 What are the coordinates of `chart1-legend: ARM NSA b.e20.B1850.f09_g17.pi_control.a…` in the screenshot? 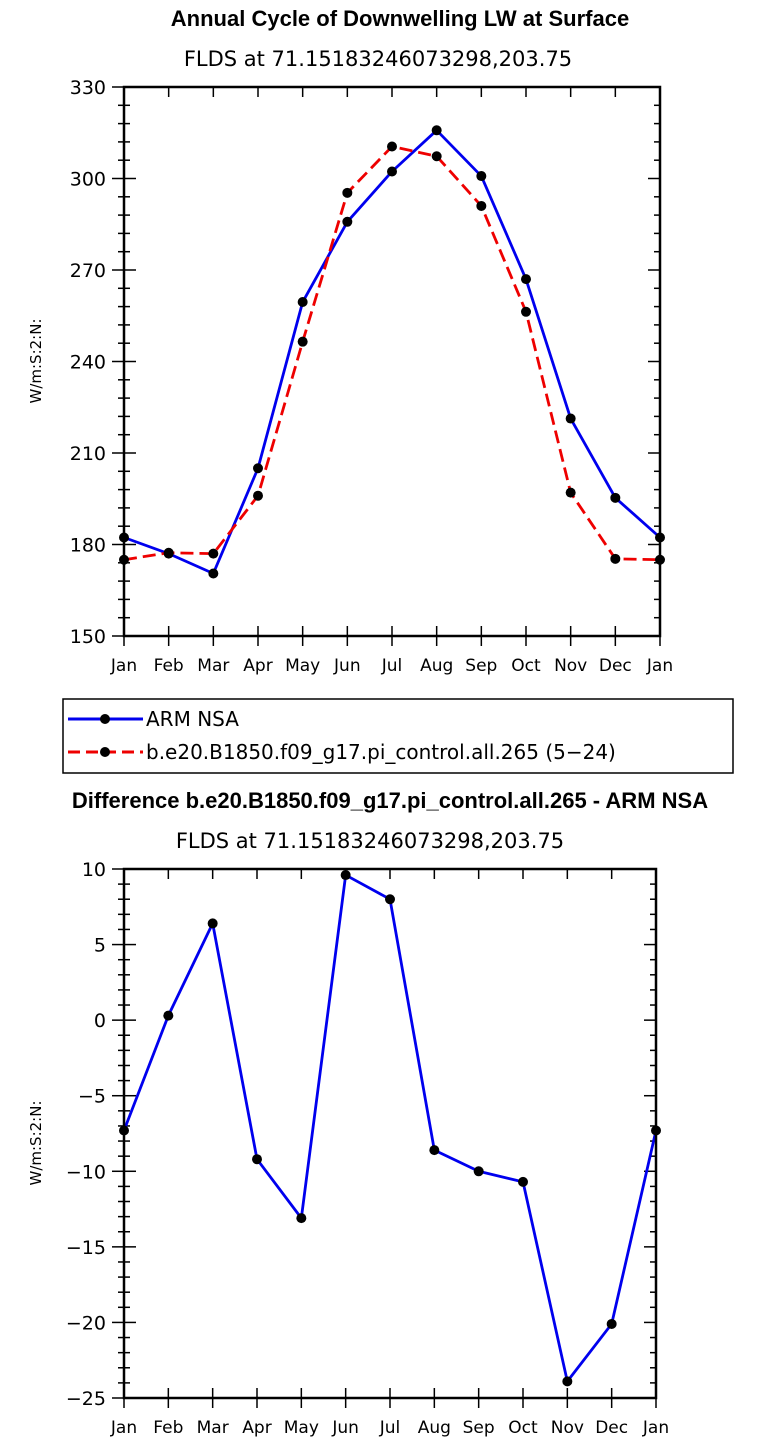 It's located at (398, 736).